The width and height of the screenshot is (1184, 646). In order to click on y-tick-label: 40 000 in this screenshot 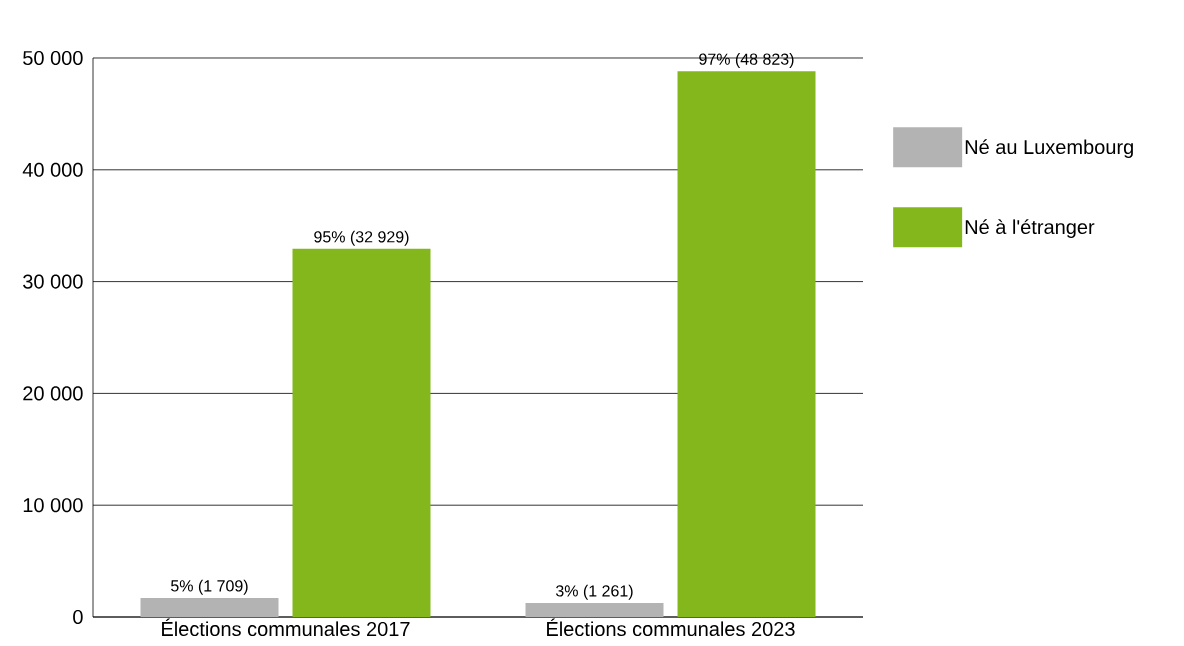, I will do `click(52, 169)`.